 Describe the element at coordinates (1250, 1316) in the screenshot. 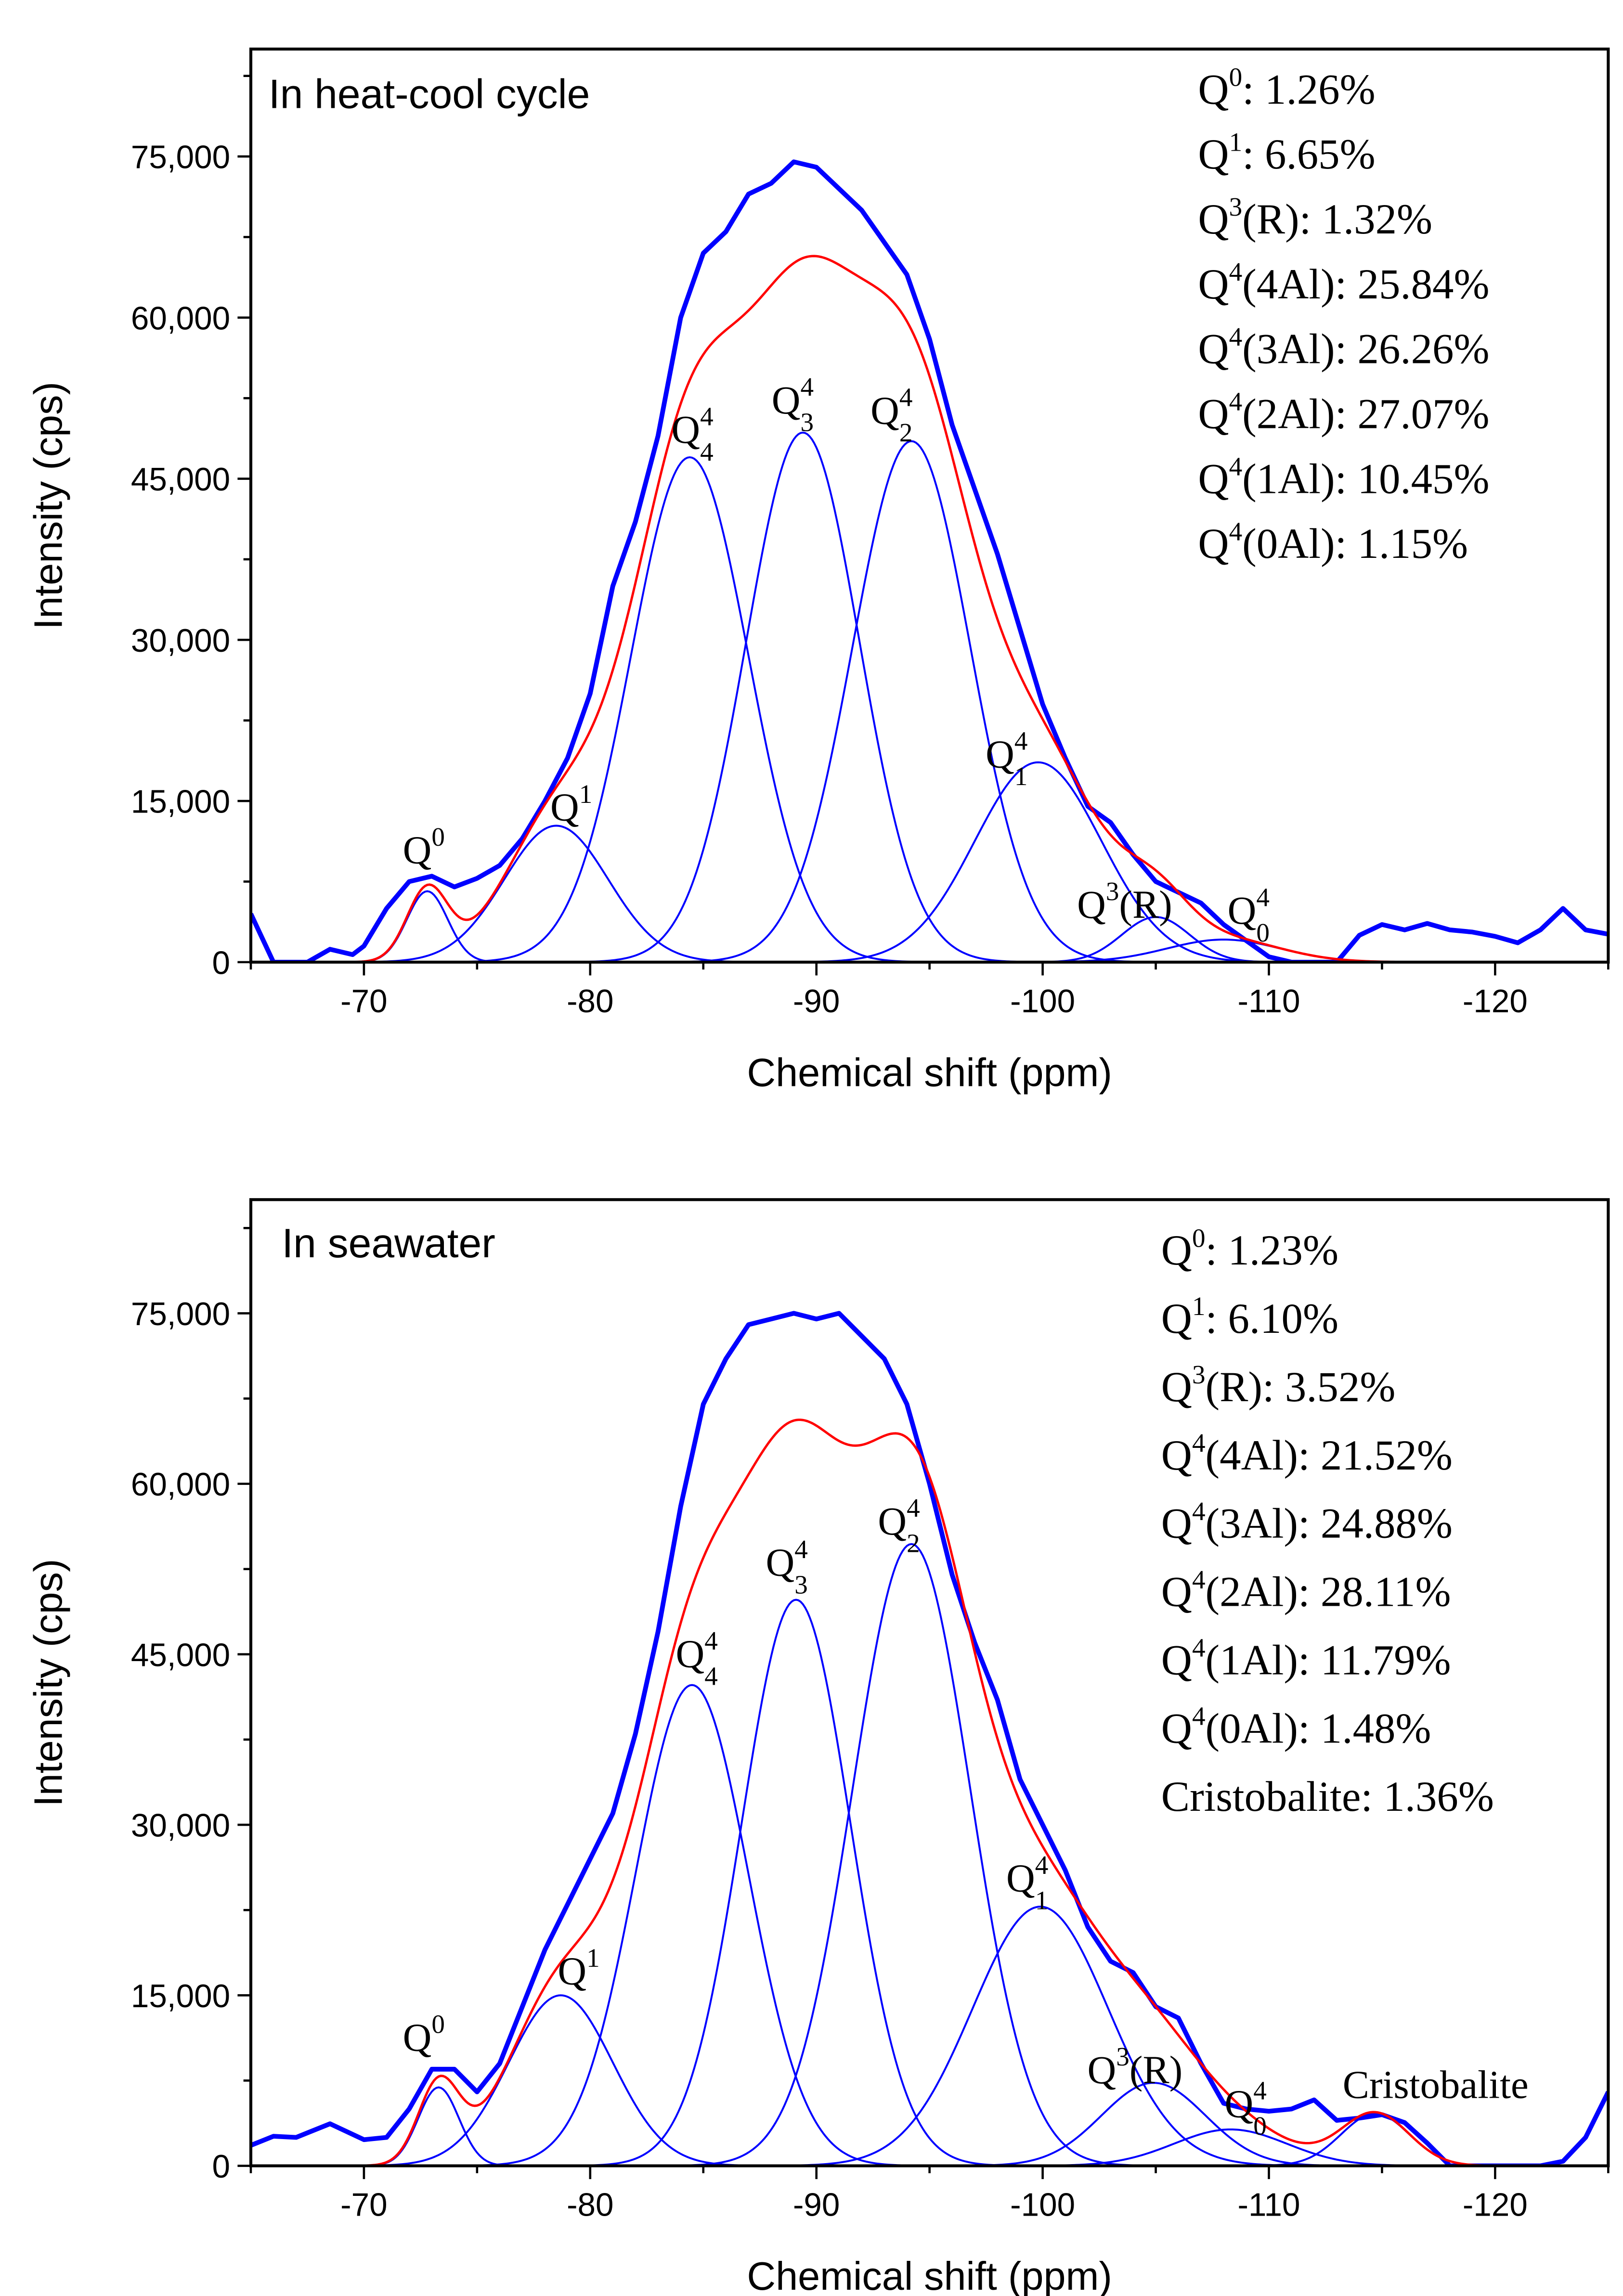

I see `legend-entry: Q1: 6.10%` at that location.